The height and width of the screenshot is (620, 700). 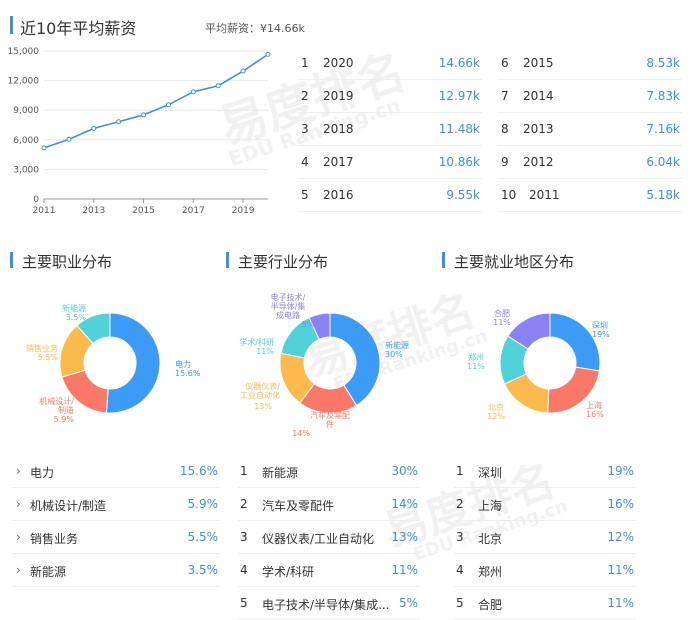 What do you see at coordinates (203, 537) in the screenshot?
I see `list-item-value: 5.5%` at bounding box center [203, 537].